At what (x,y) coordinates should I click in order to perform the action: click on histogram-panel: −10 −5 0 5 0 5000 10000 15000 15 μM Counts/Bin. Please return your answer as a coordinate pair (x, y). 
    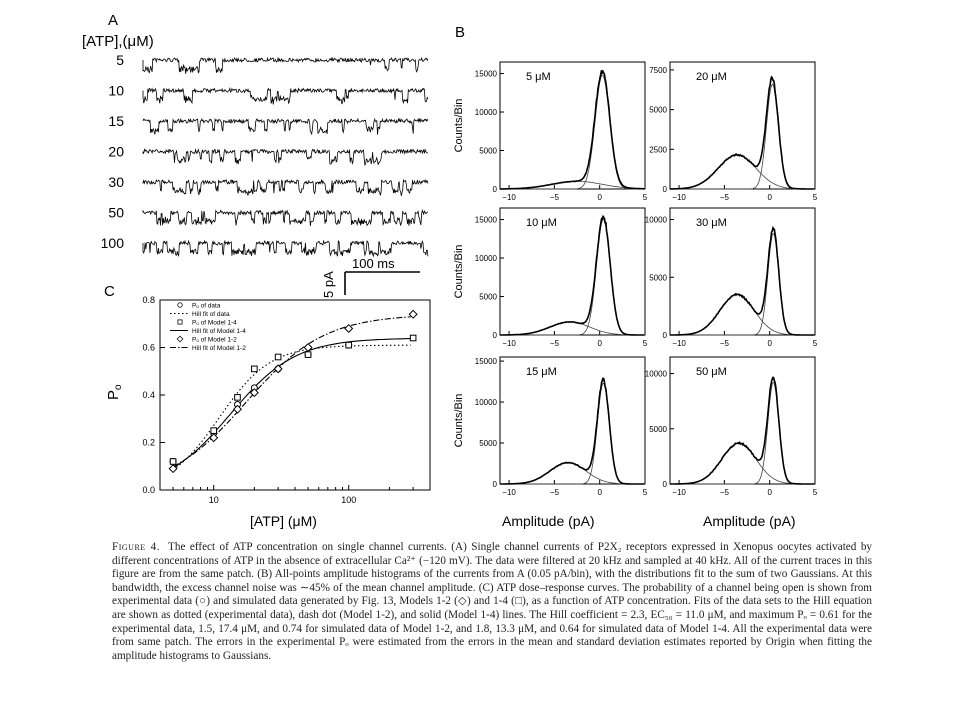
    Looking at the image, I should click on (550, 426).